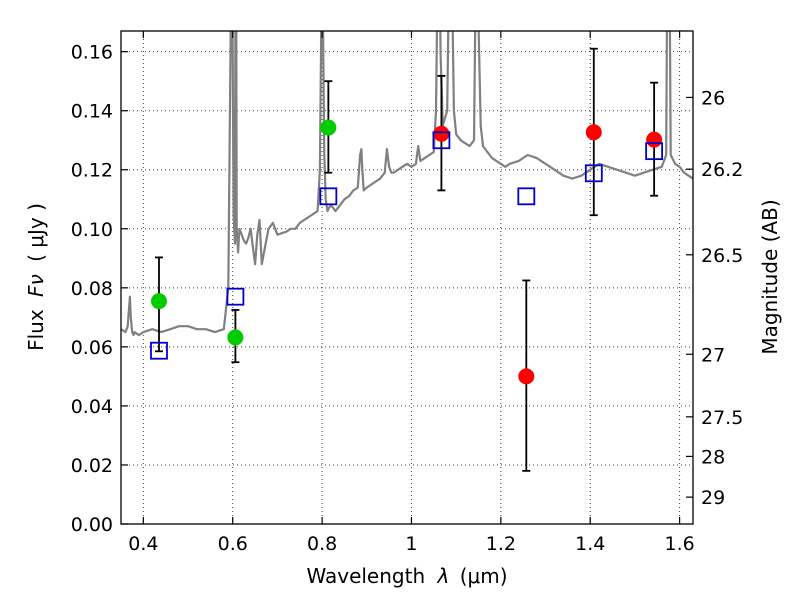  What do you see at coordinates (36, 277) in the screenshot?
I see `y-axis-label: Flux Fν ( μJy )` at bounding box center [36, 277].